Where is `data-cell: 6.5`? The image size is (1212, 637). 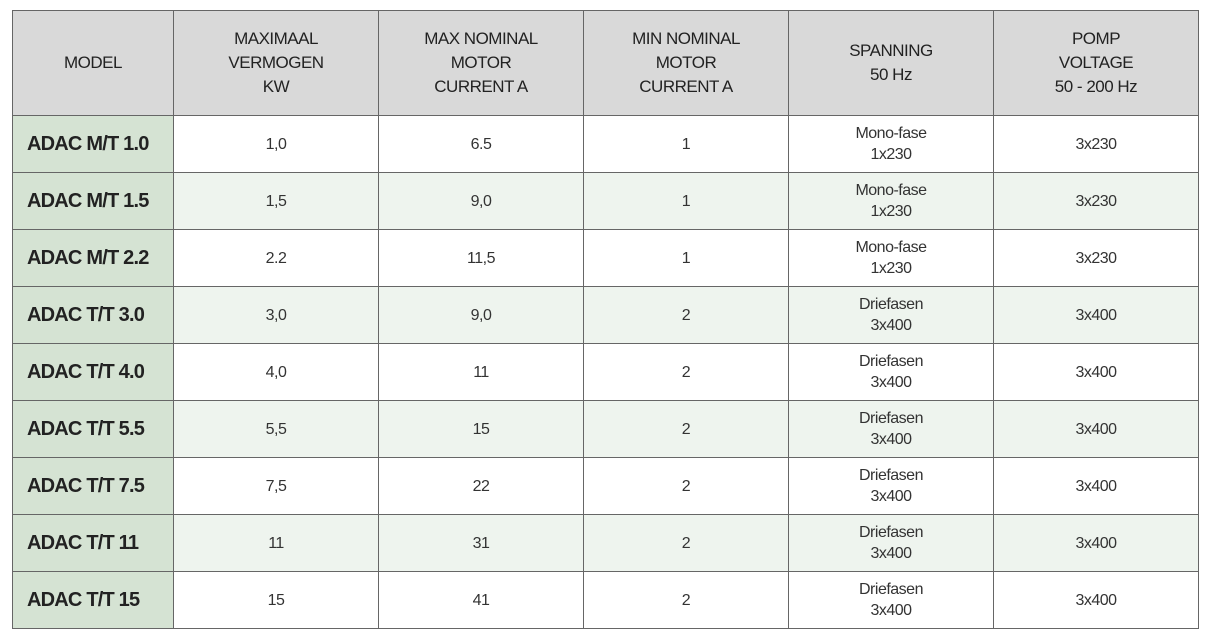
data-cell: 6.5 is located at coordinates (481, 144).